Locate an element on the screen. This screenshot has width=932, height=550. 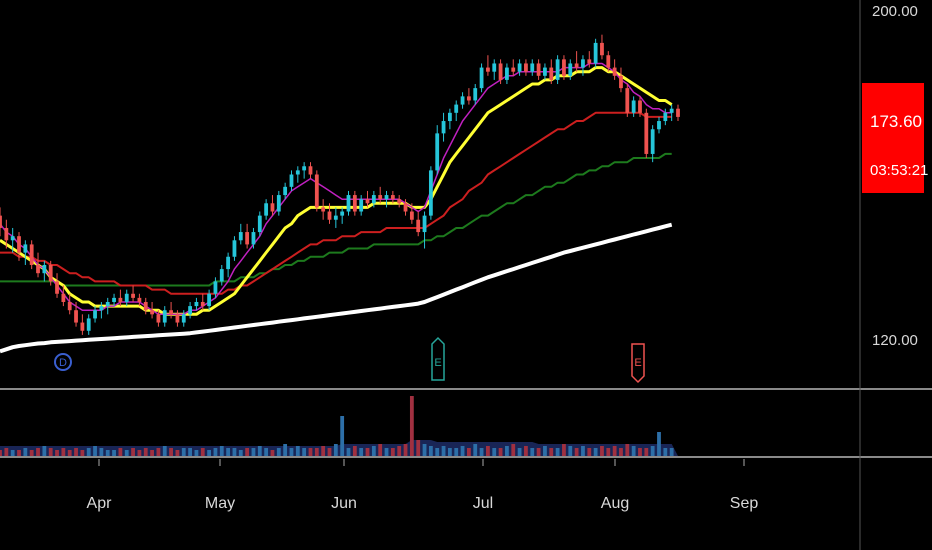
earnings-icon is located at coordinates (638, 363).